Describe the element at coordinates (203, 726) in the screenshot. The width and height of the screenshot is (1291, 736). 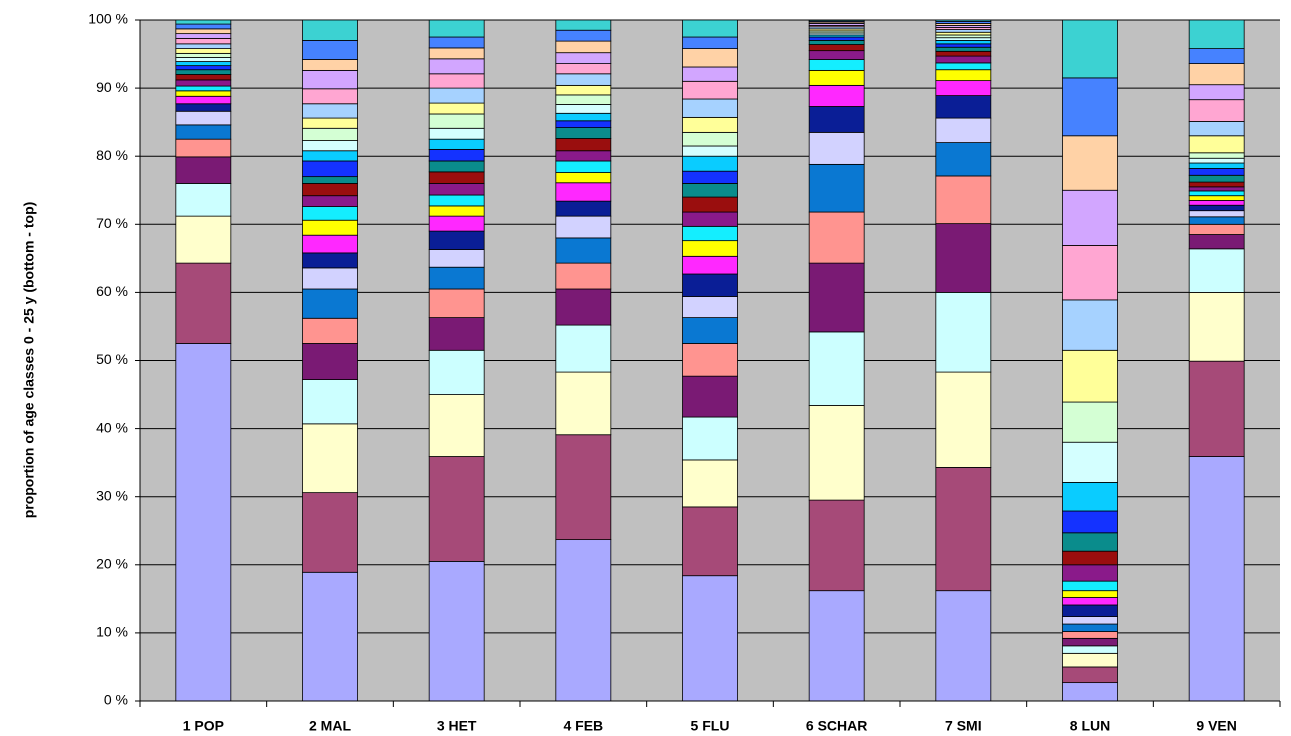
I see `x-tick-label: 1 POP` at that location.